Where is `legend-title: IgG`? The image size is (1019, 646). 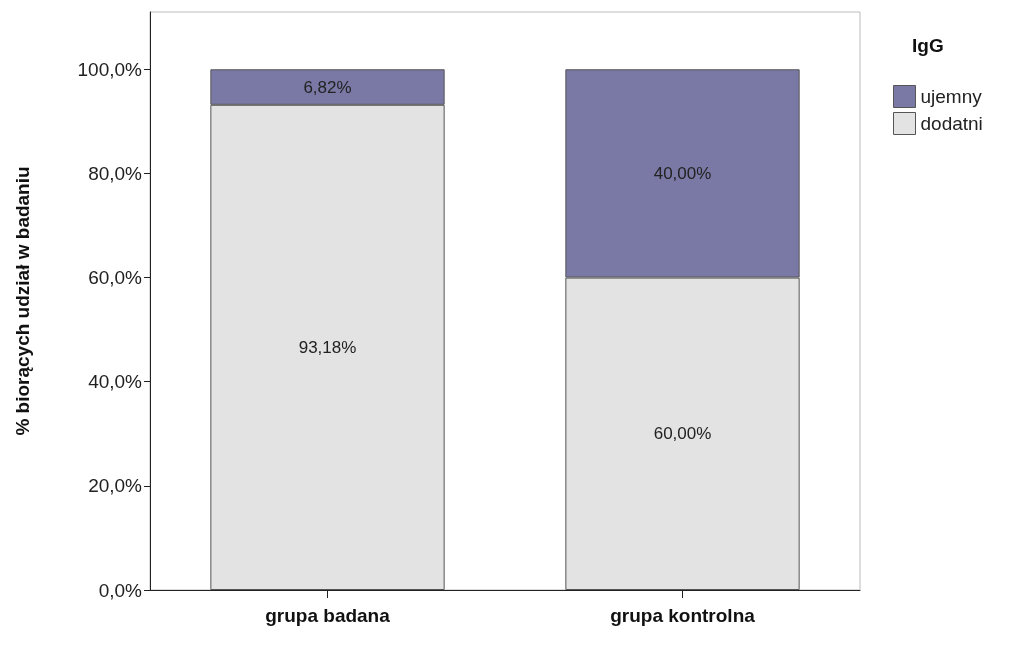 legend-title: IgG is located at coordinates (928, 45).